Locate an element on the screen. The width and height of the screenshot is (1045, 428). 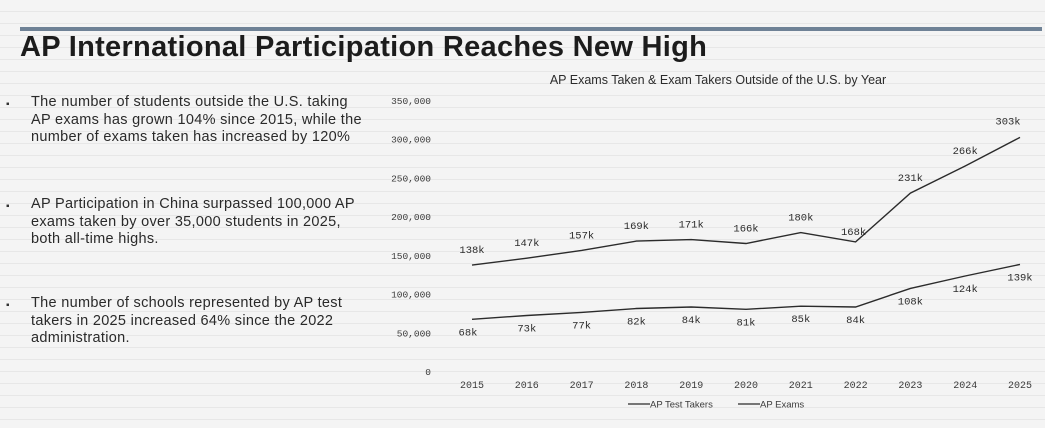
y-tick-label: 0 is located at coordinates (428, 372).